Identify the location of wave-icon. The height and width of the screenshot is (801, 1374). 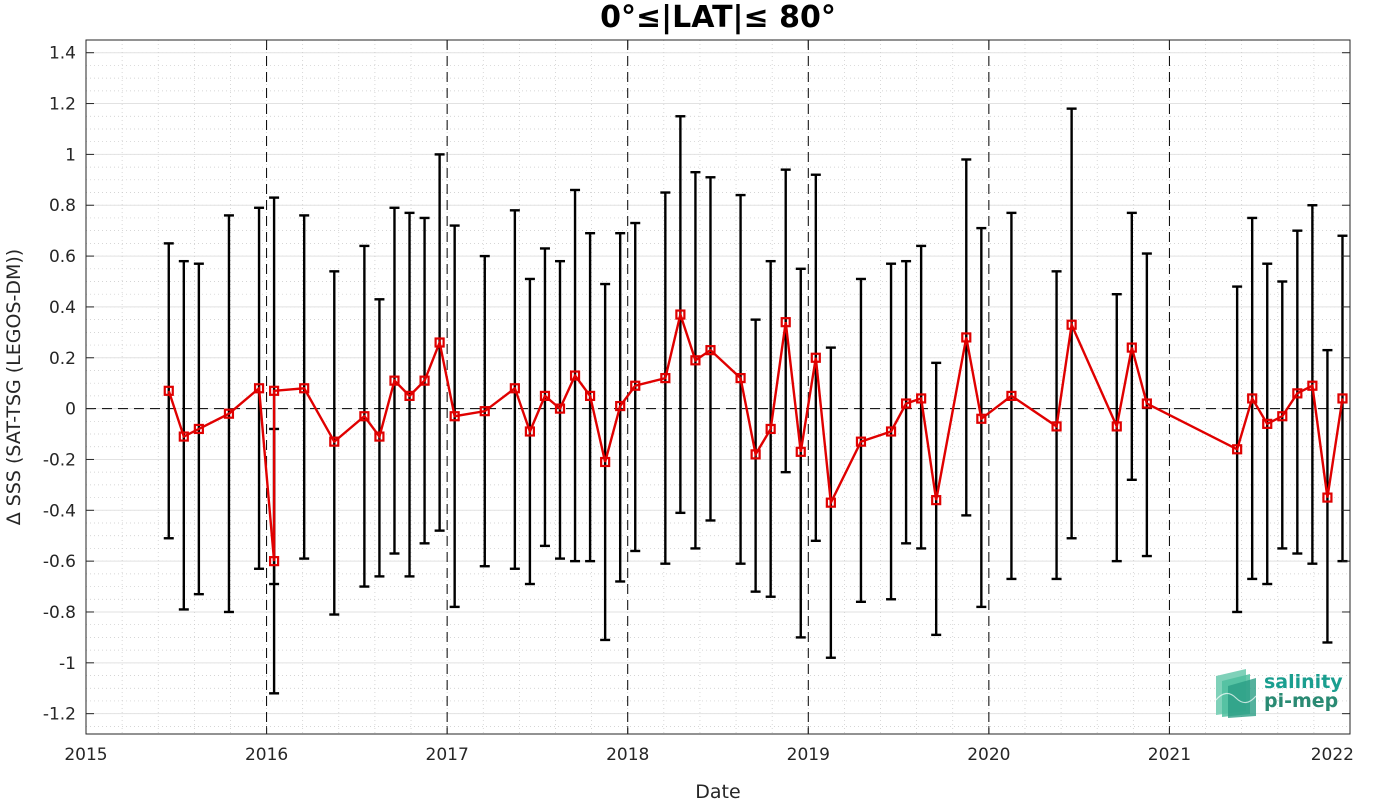
(1236, 693).